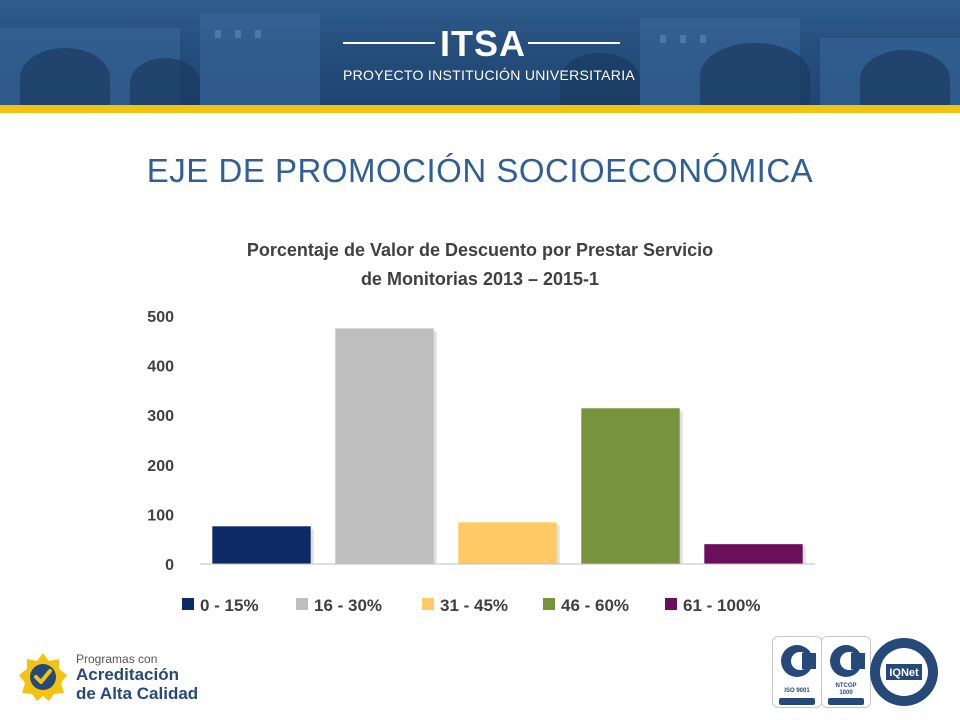 Image resolution: width=960 pixels, height=720 pixels. Describe the element at coordinates (160, 515) in the screenshot. I see `y-tick-label: 100` at that location.